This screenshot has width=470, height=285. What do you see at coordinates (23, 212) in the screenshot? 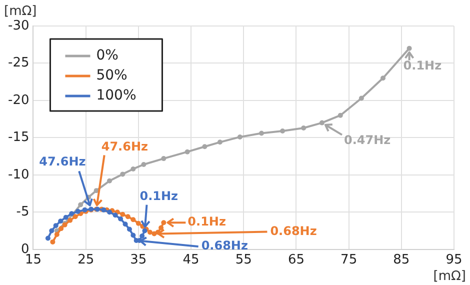
I see `y-tick-label: -5` at bounding box center [23, 212].